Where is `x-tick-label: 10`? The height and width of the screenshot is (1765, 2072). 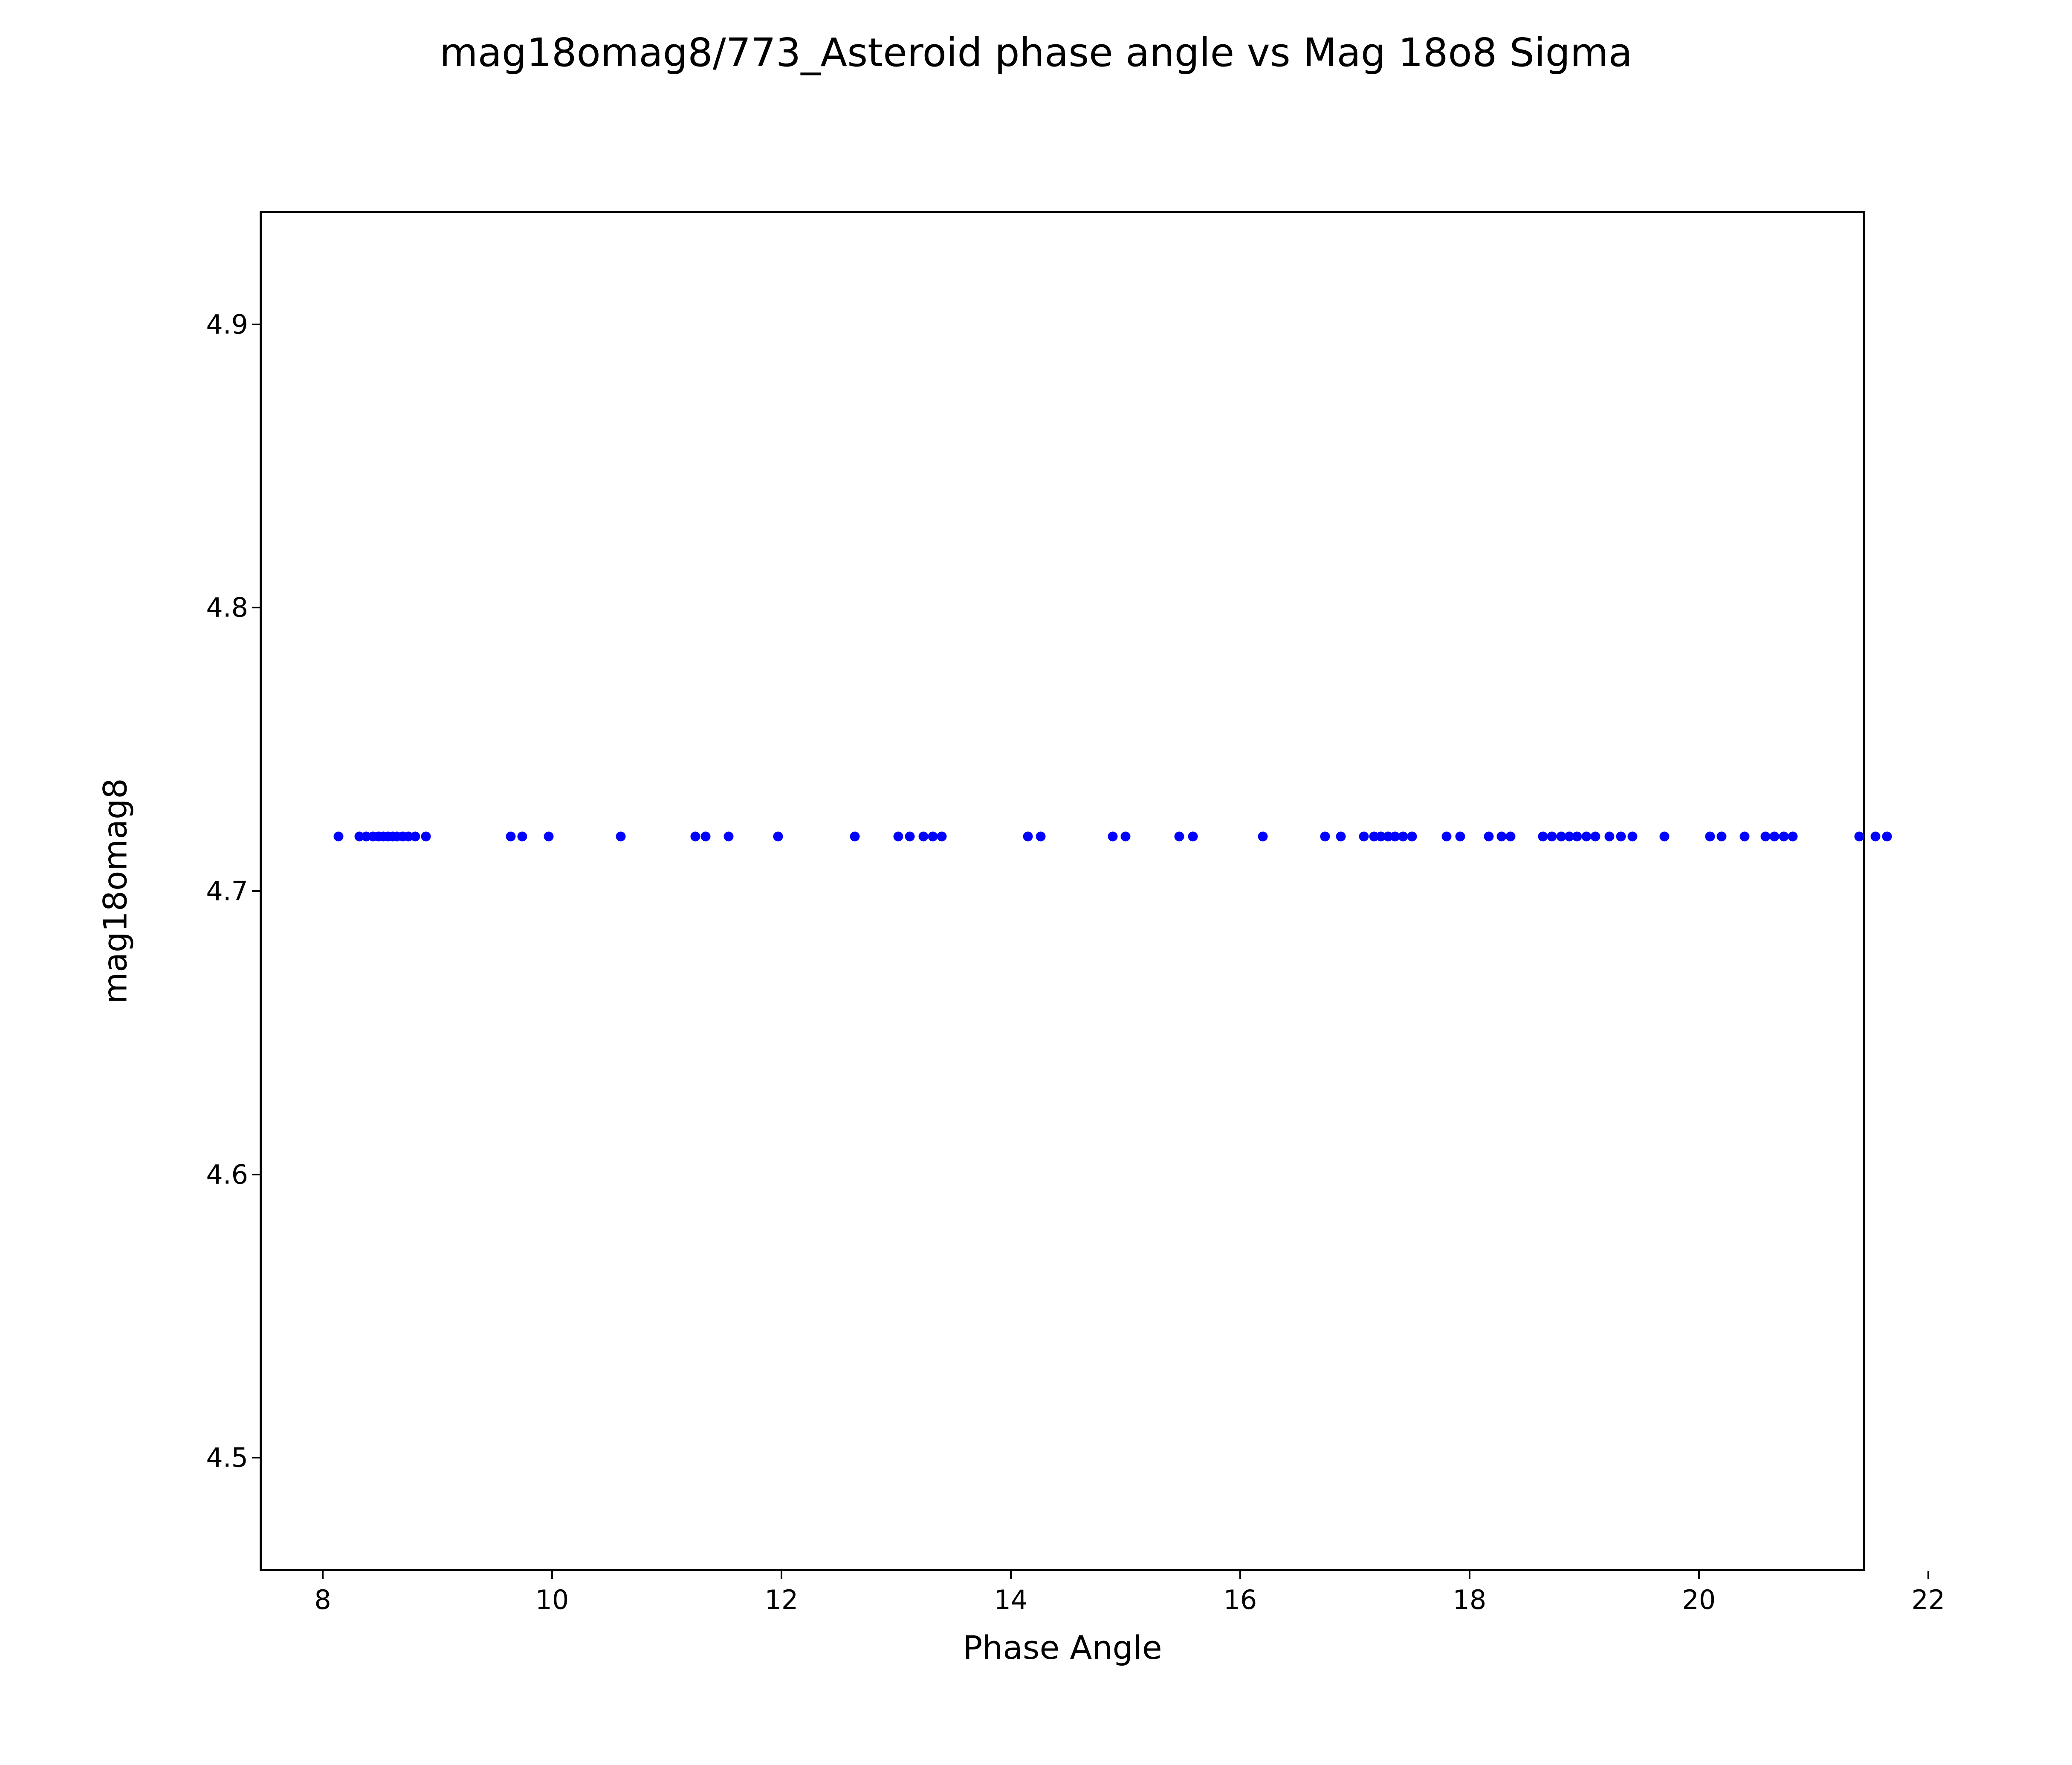 x-tick-label: 10 is located at coordinates (552, 1600).